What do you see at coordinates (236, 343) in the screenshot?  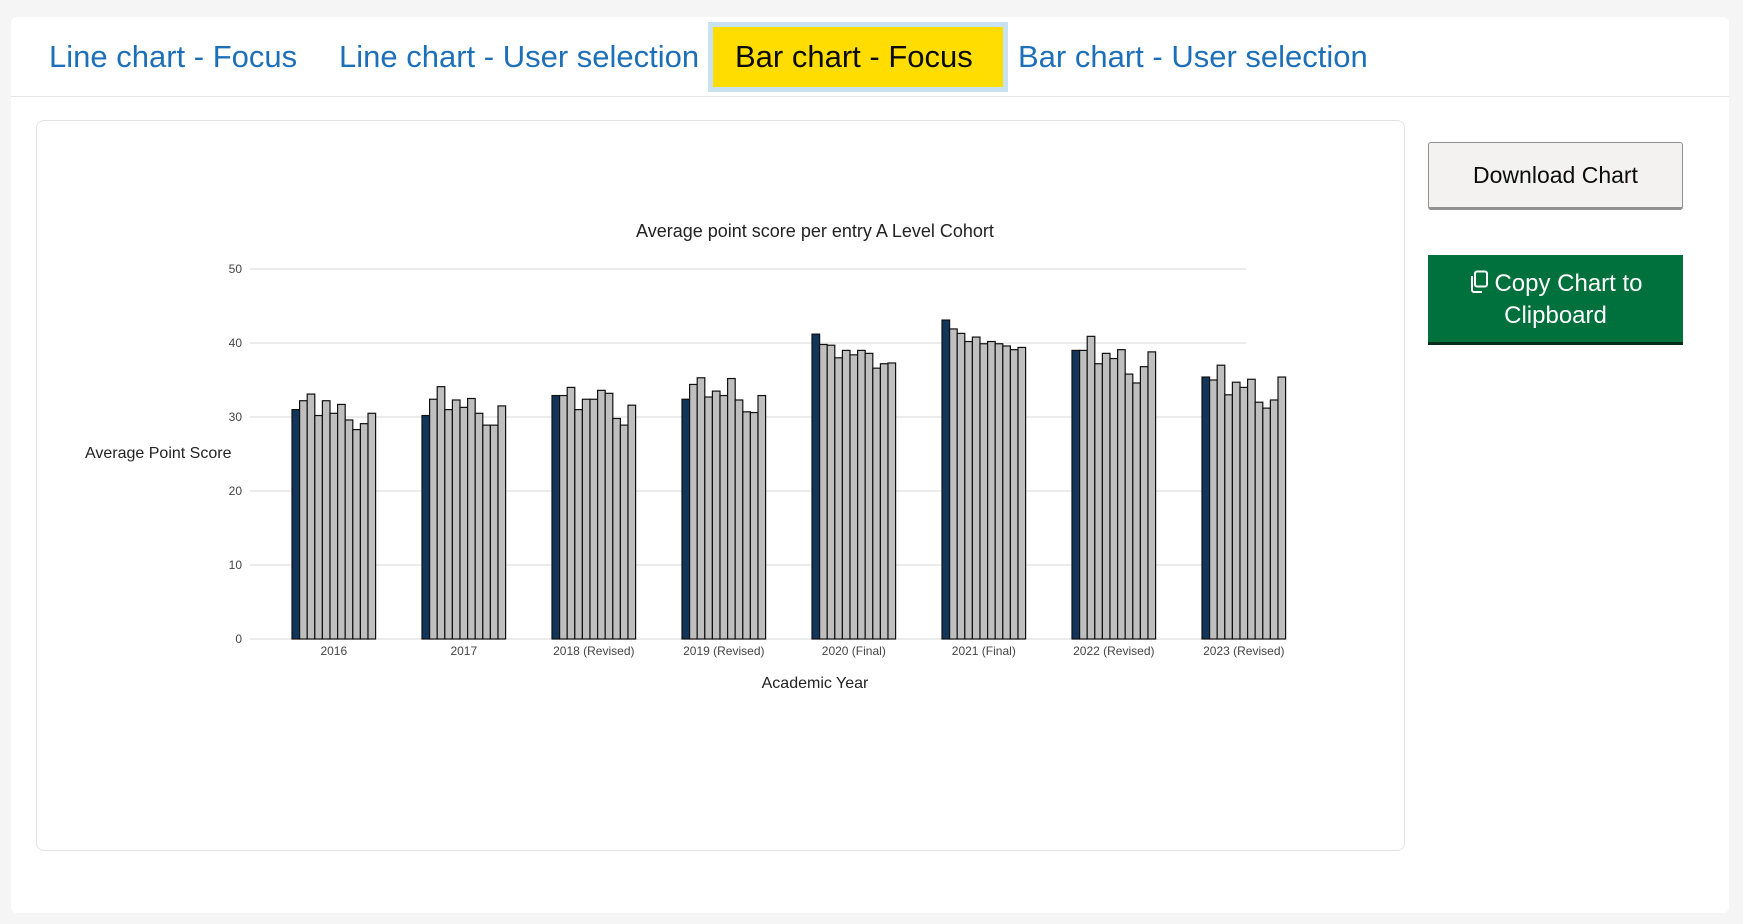 I see `y-tick-label: 40` at bounding box center [236, 343].